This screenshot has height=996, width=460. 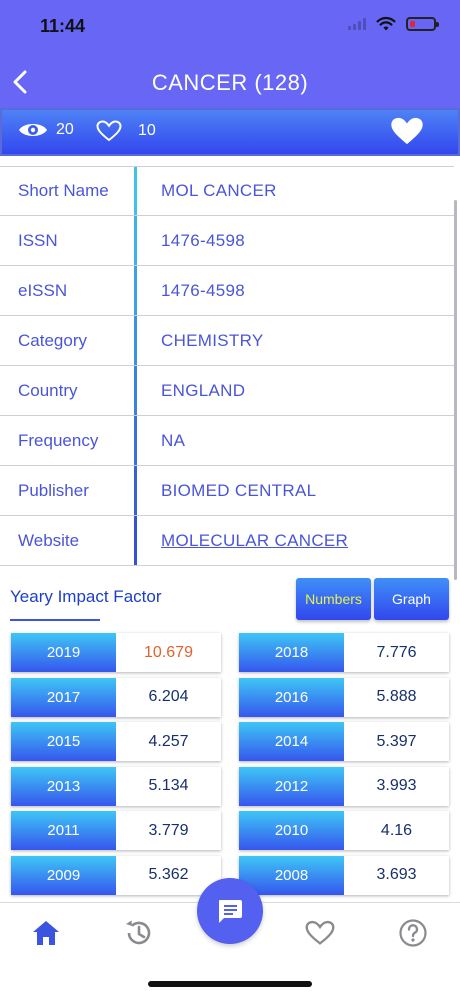 What do you see at coordinates (168, 696) in the screenshot?
I see `impact-value: 6.204` at bounding box center [168, 696].